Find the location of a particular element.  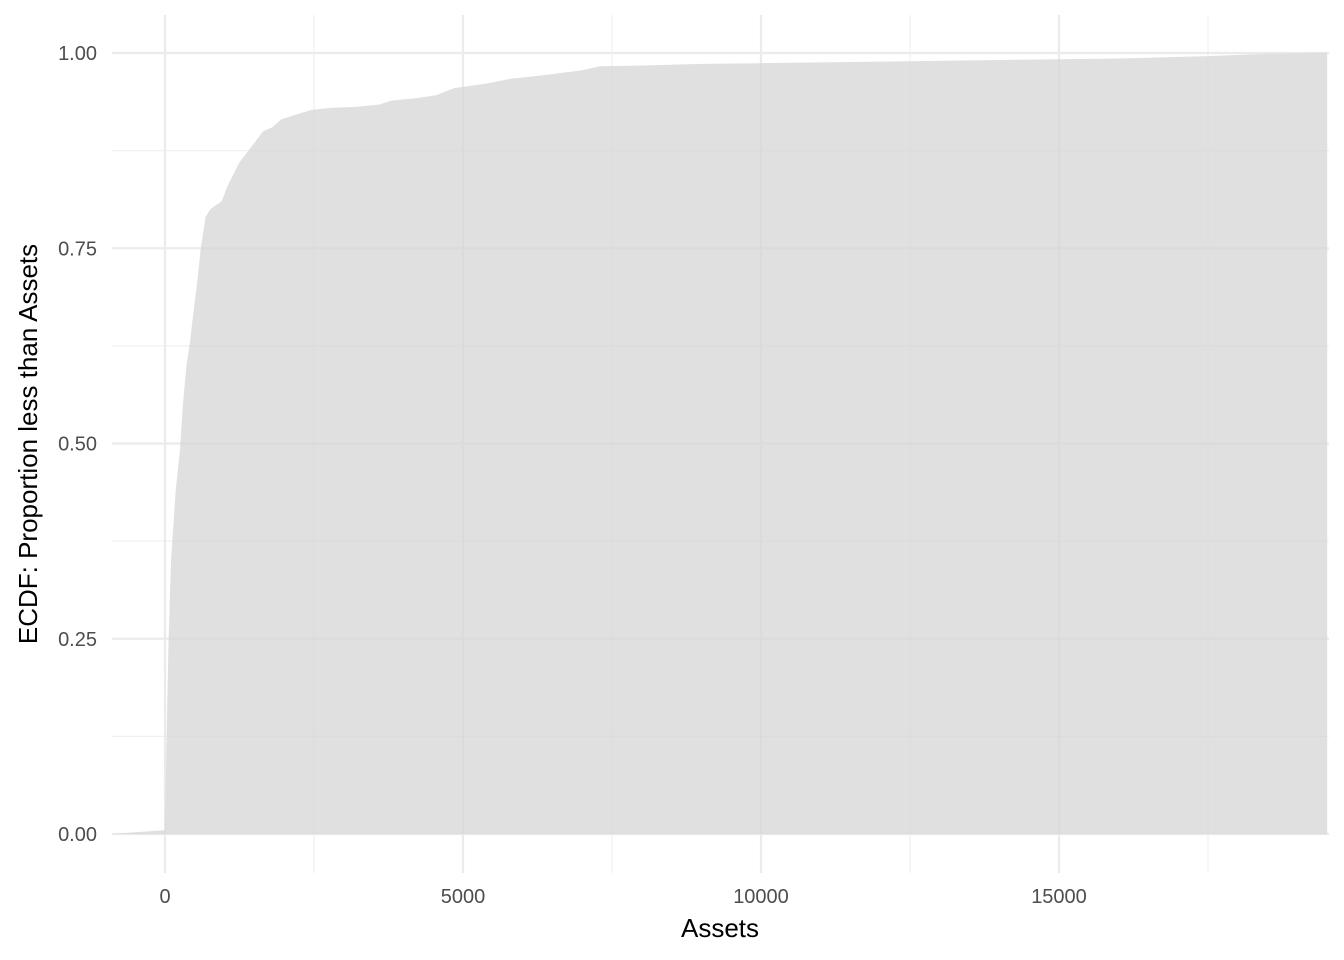

y-axis-title: ECDF: Proportion less than Assets is located at coordinates (28, 444).